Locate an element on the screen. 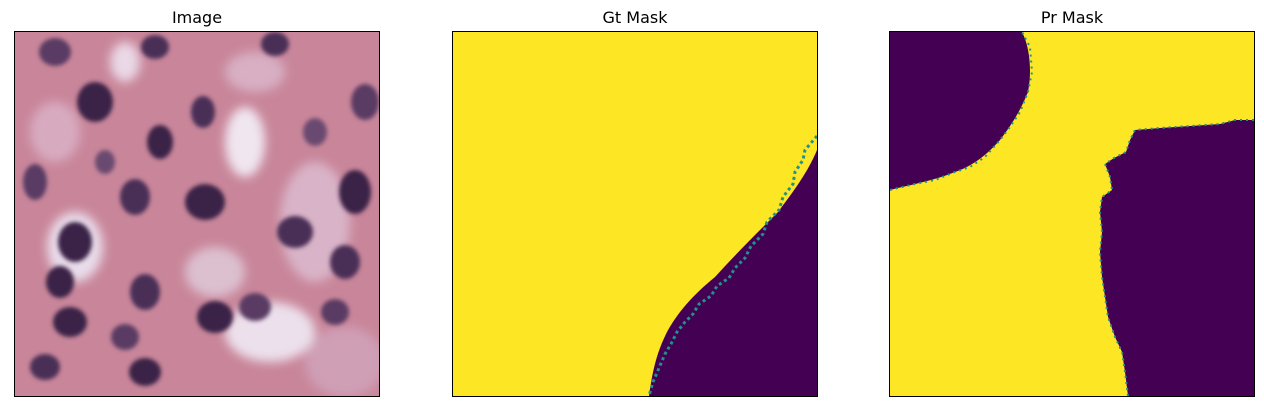  pr-mask-right-region is located at coordinates (1177, 258).